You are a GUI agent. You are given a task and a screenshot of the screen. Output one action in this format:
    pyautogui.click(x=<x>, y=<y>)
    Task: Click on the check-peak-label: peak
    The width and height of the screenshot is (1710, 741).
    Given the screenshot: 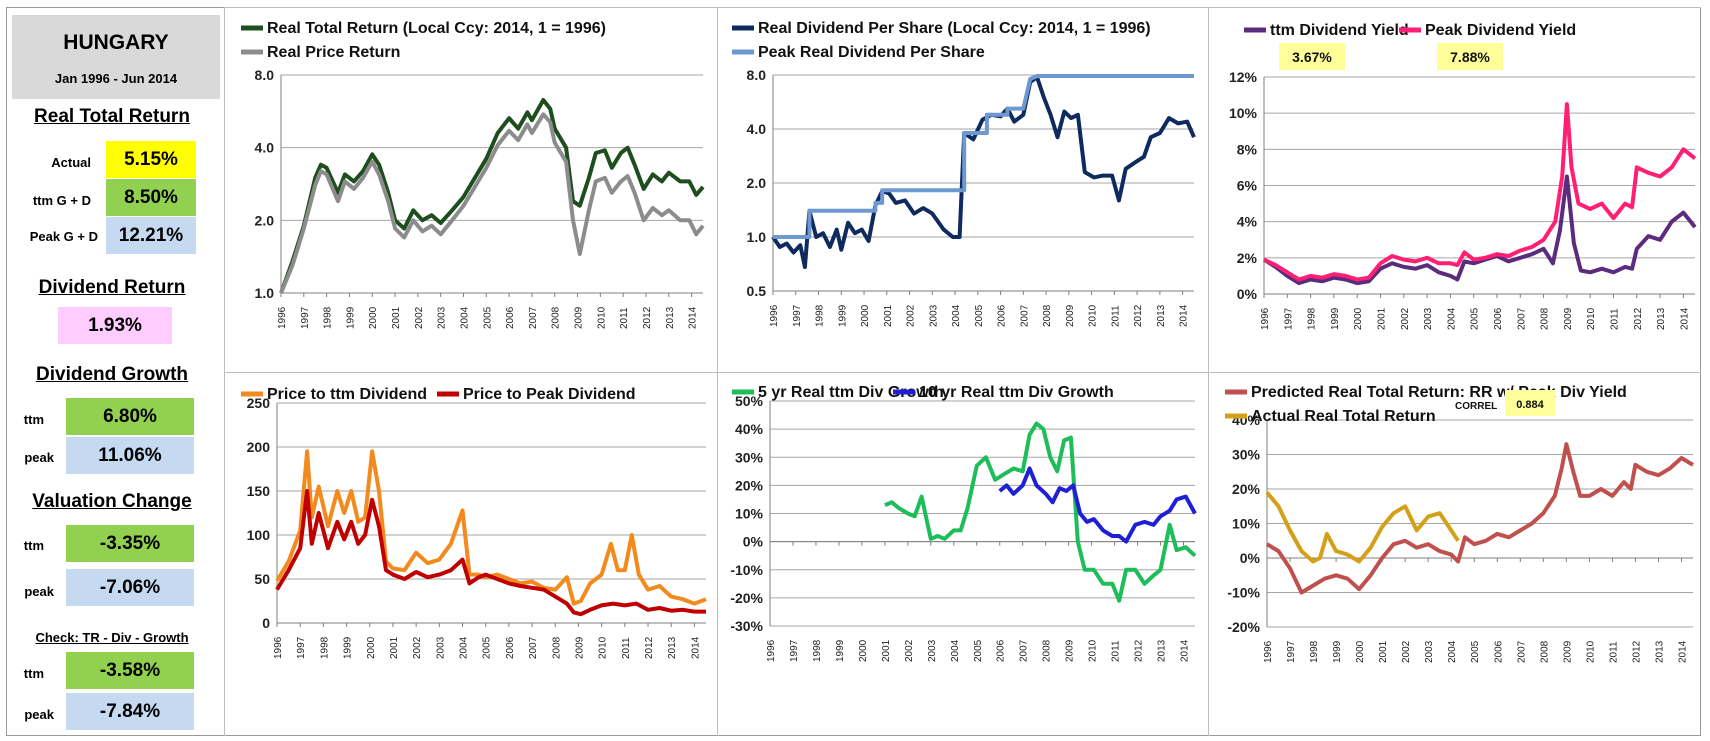 What is the action you would take?
    pyautogui.click(x=39, y=714)
    